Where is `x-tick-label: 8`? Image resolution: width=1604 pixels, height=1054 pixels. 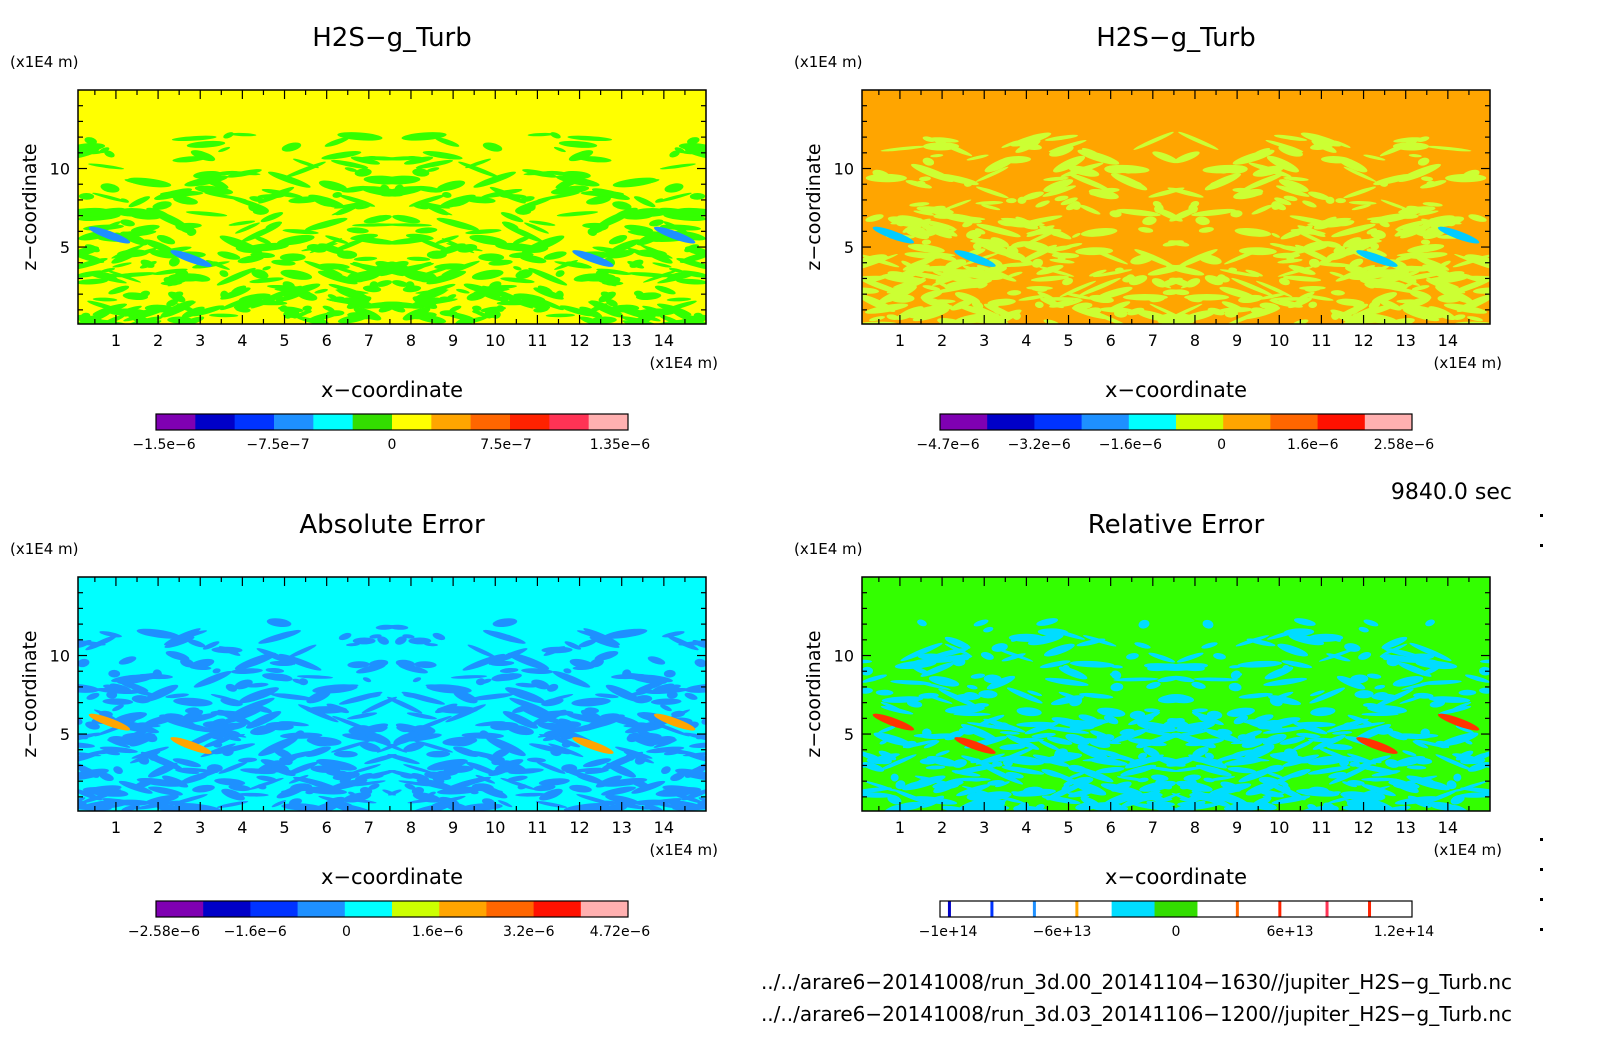
x-tick-label: 8 is located at coordinates (411, 340).